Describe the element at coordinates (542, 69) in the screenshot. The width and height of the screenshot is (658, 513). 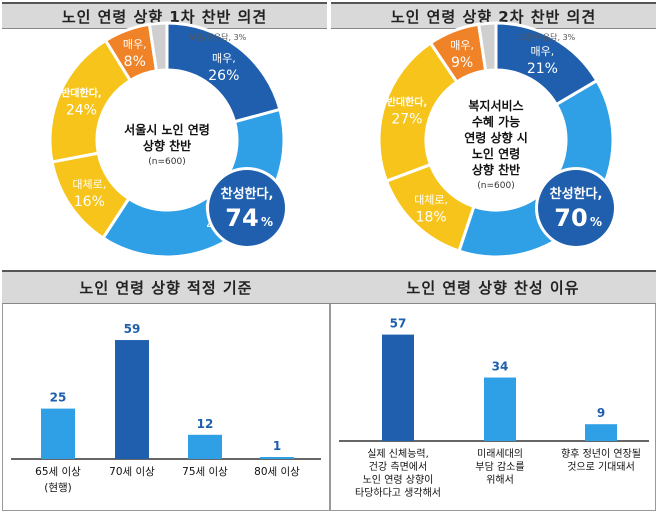
I see `slice-label-value: 21%` at that location.